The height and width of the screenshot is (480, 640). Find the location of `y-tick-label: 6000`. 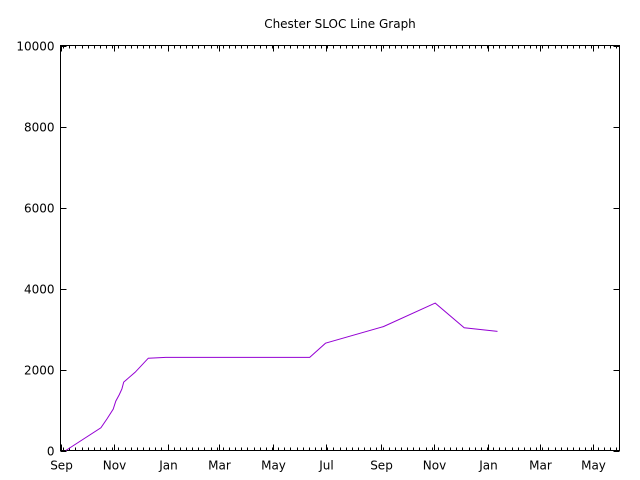

y-tick-label: 6000 is located at coordinates (39, 209).